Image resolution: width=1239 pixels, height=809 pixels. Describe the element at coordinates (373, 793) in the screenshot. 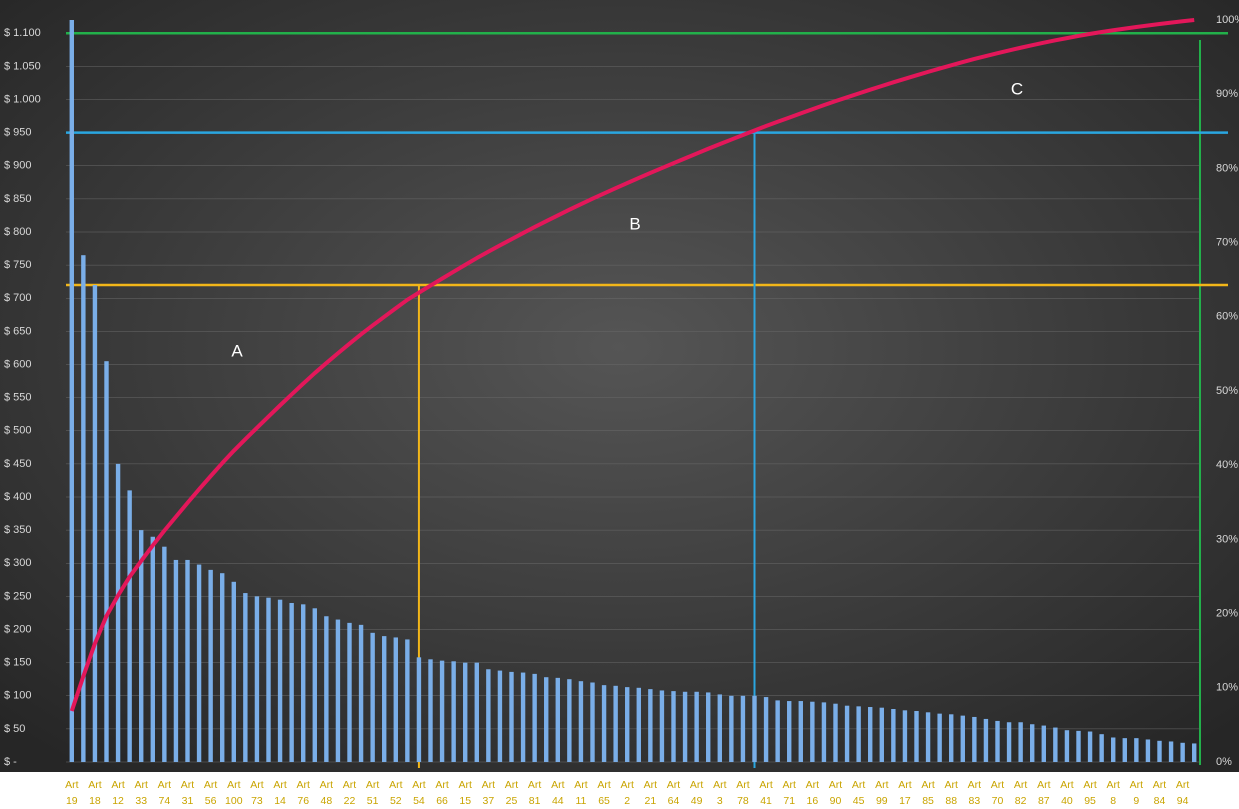

I see `x-tick-label: Art 51` at that location.